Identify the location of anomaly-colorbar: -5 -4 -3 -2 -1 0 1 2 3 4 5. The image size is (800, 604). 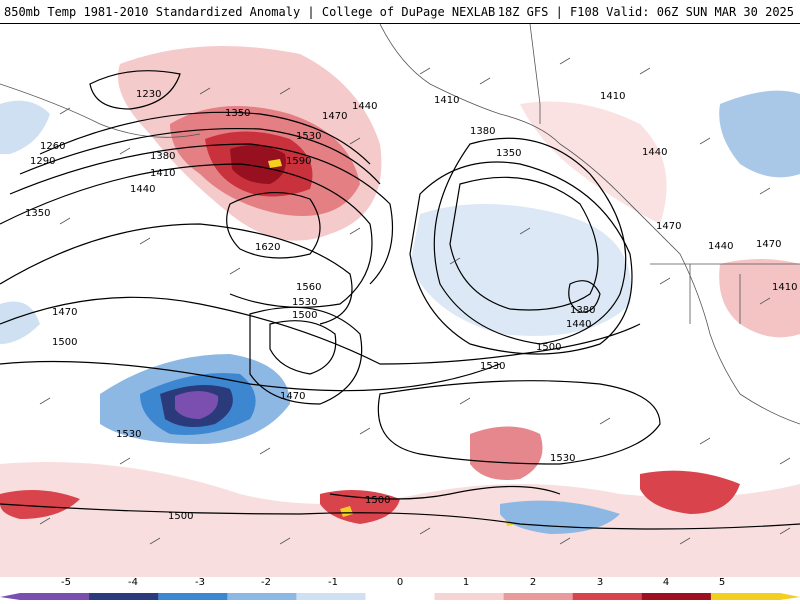
(400, 588).